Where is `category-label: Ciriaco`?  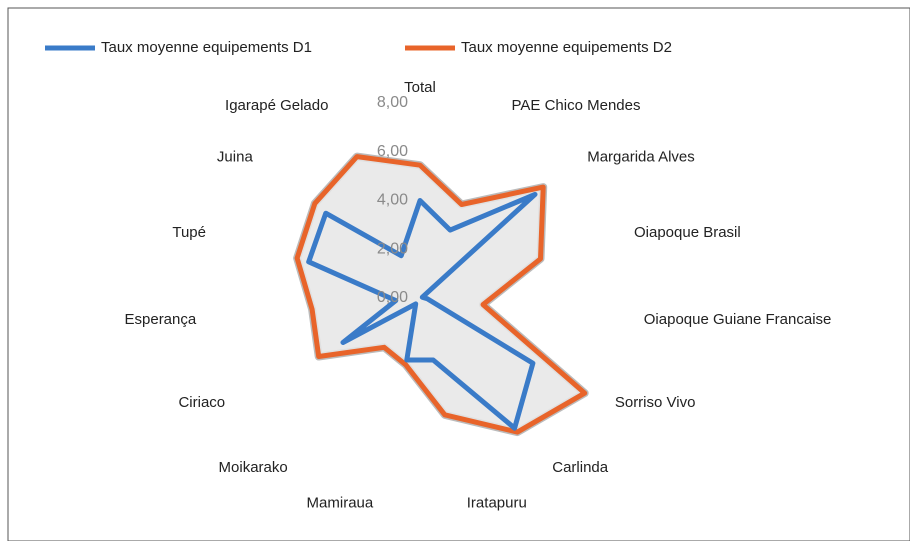
category-label: Ciriaco is located at coordinates (201, 402).